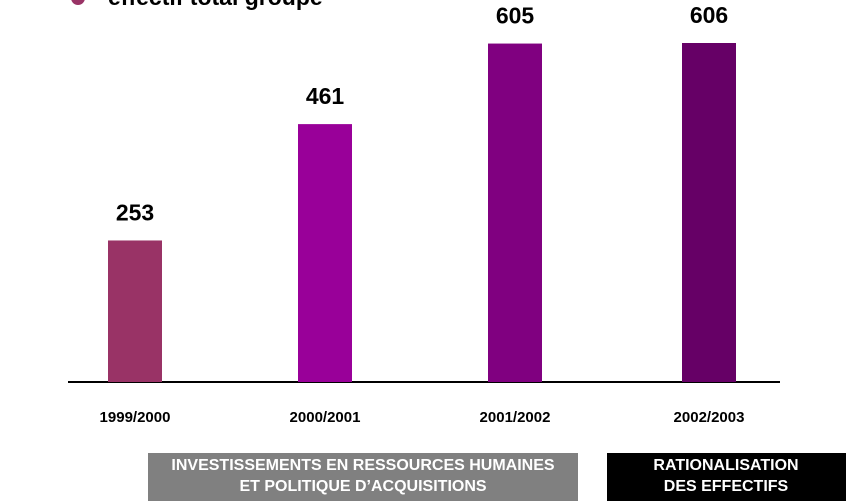 This screenshot has width=846, height=501. Describe the element at coordinates (362, 486) in the screenshot. I see `footer-left-line: ET POLITIQUE D’ACQUISITIONS` at that location.